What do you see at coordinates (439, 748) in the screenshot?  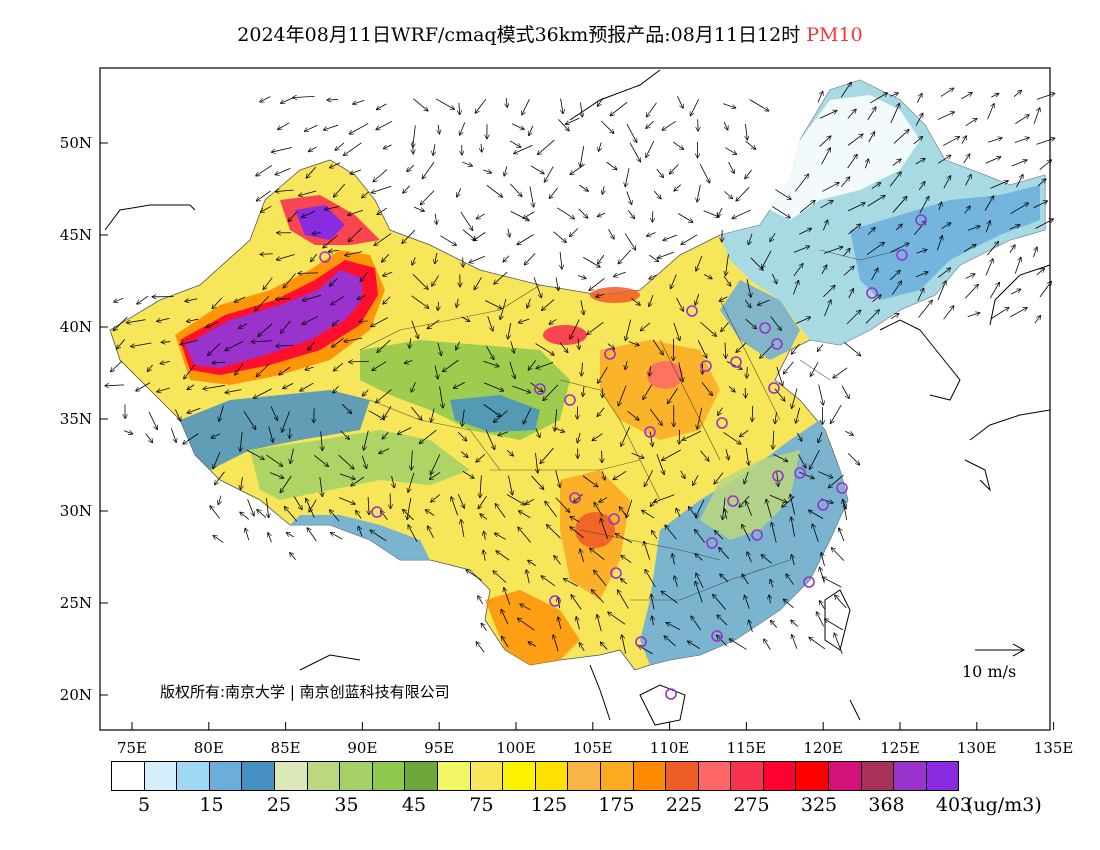 I see `x-tick-label: 95E` at bounding box center [439, 748].